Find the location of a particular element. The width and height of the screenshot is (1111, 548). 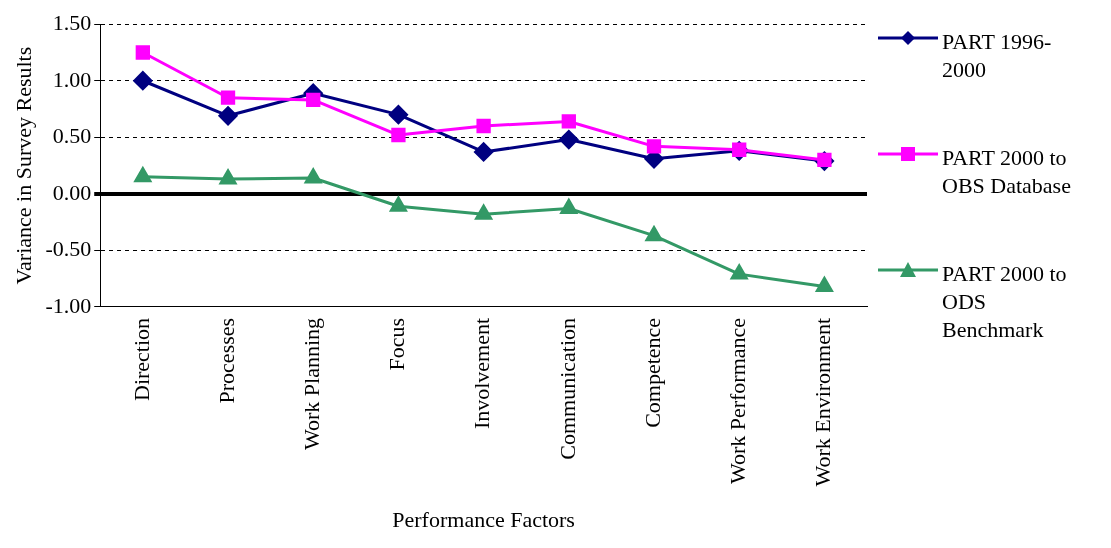

x-tick-label: Focus is located at coordinates (397, 344).